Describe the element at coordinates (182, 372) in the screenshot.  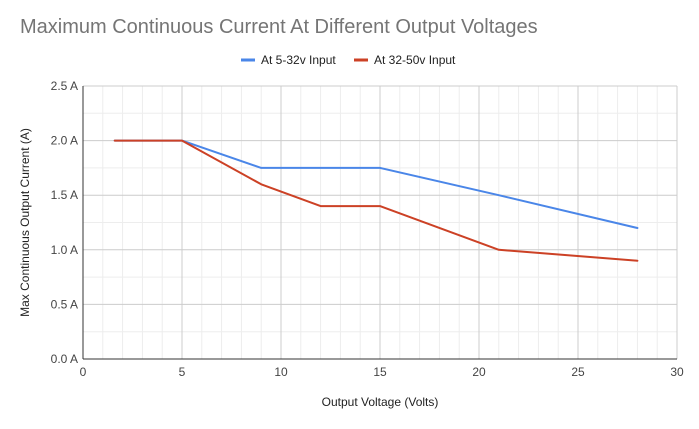
I see `x-tick-label: 5` at that location.